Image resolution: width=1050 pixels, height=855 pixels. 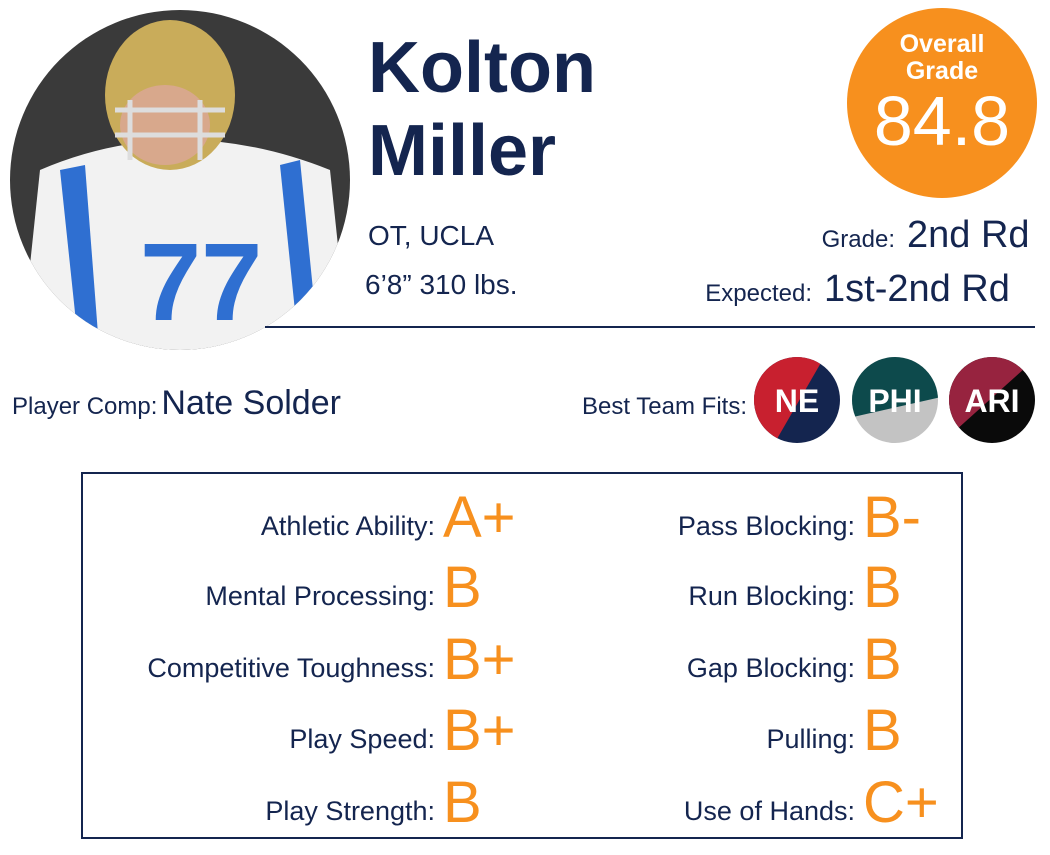 What do you see at coordinates (291, 668) in the screenshot?
I see `trait-label: Competitive Toughness:` at bounding box center [291, 668].